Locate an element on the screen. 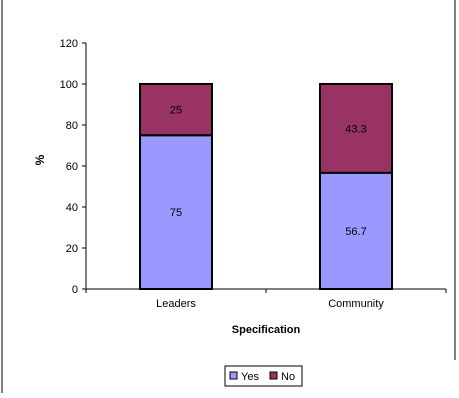 This screenshot has height=398, width=459. legend-box is located at coordinates (263, 376).